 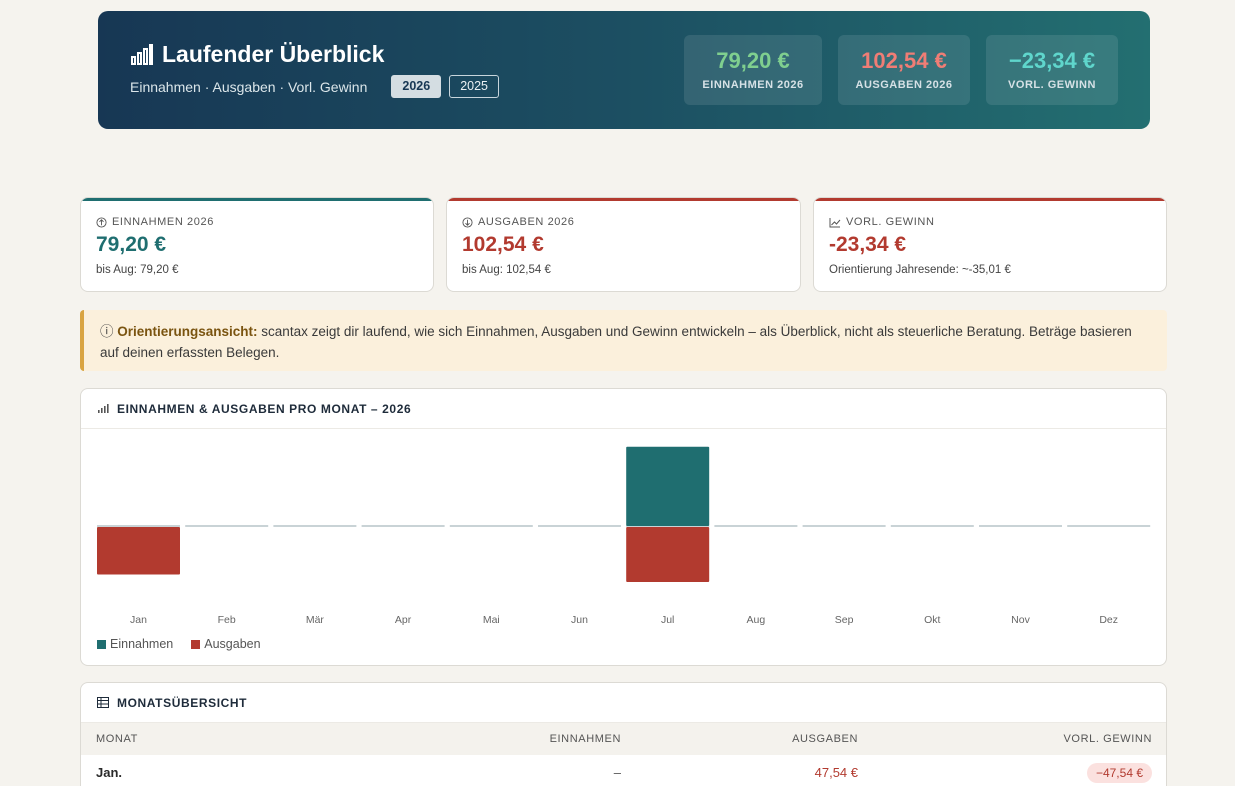 What do you see at coordinates (756, 620) in the screenshot?
I see `x-tick-label: Aug` at bounding box center [756, 620].